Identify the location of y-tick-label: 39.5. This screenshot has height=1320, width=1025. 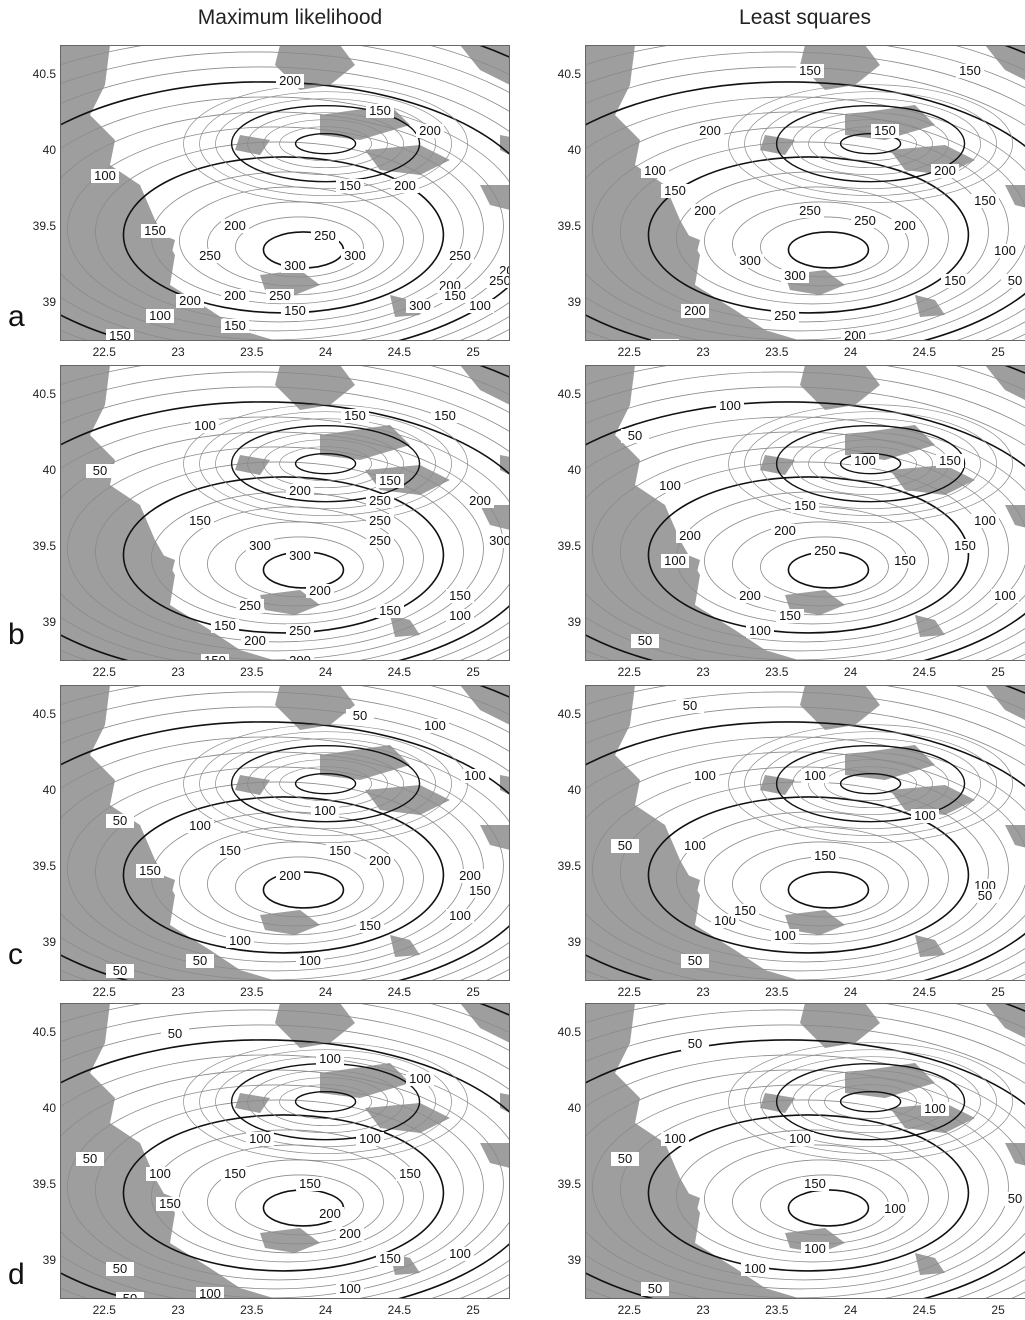
(569, 1184).